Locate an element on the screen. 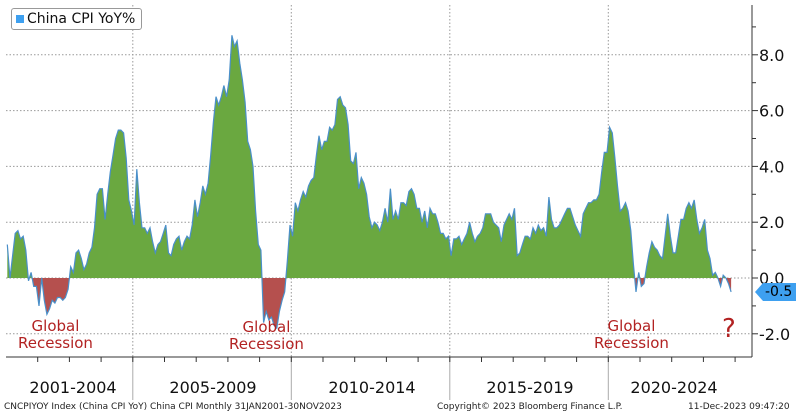 Image resolution: width=800 pixels, height=418 pixels. legend: China CPI YoY% is located at coordinates (77, 19).